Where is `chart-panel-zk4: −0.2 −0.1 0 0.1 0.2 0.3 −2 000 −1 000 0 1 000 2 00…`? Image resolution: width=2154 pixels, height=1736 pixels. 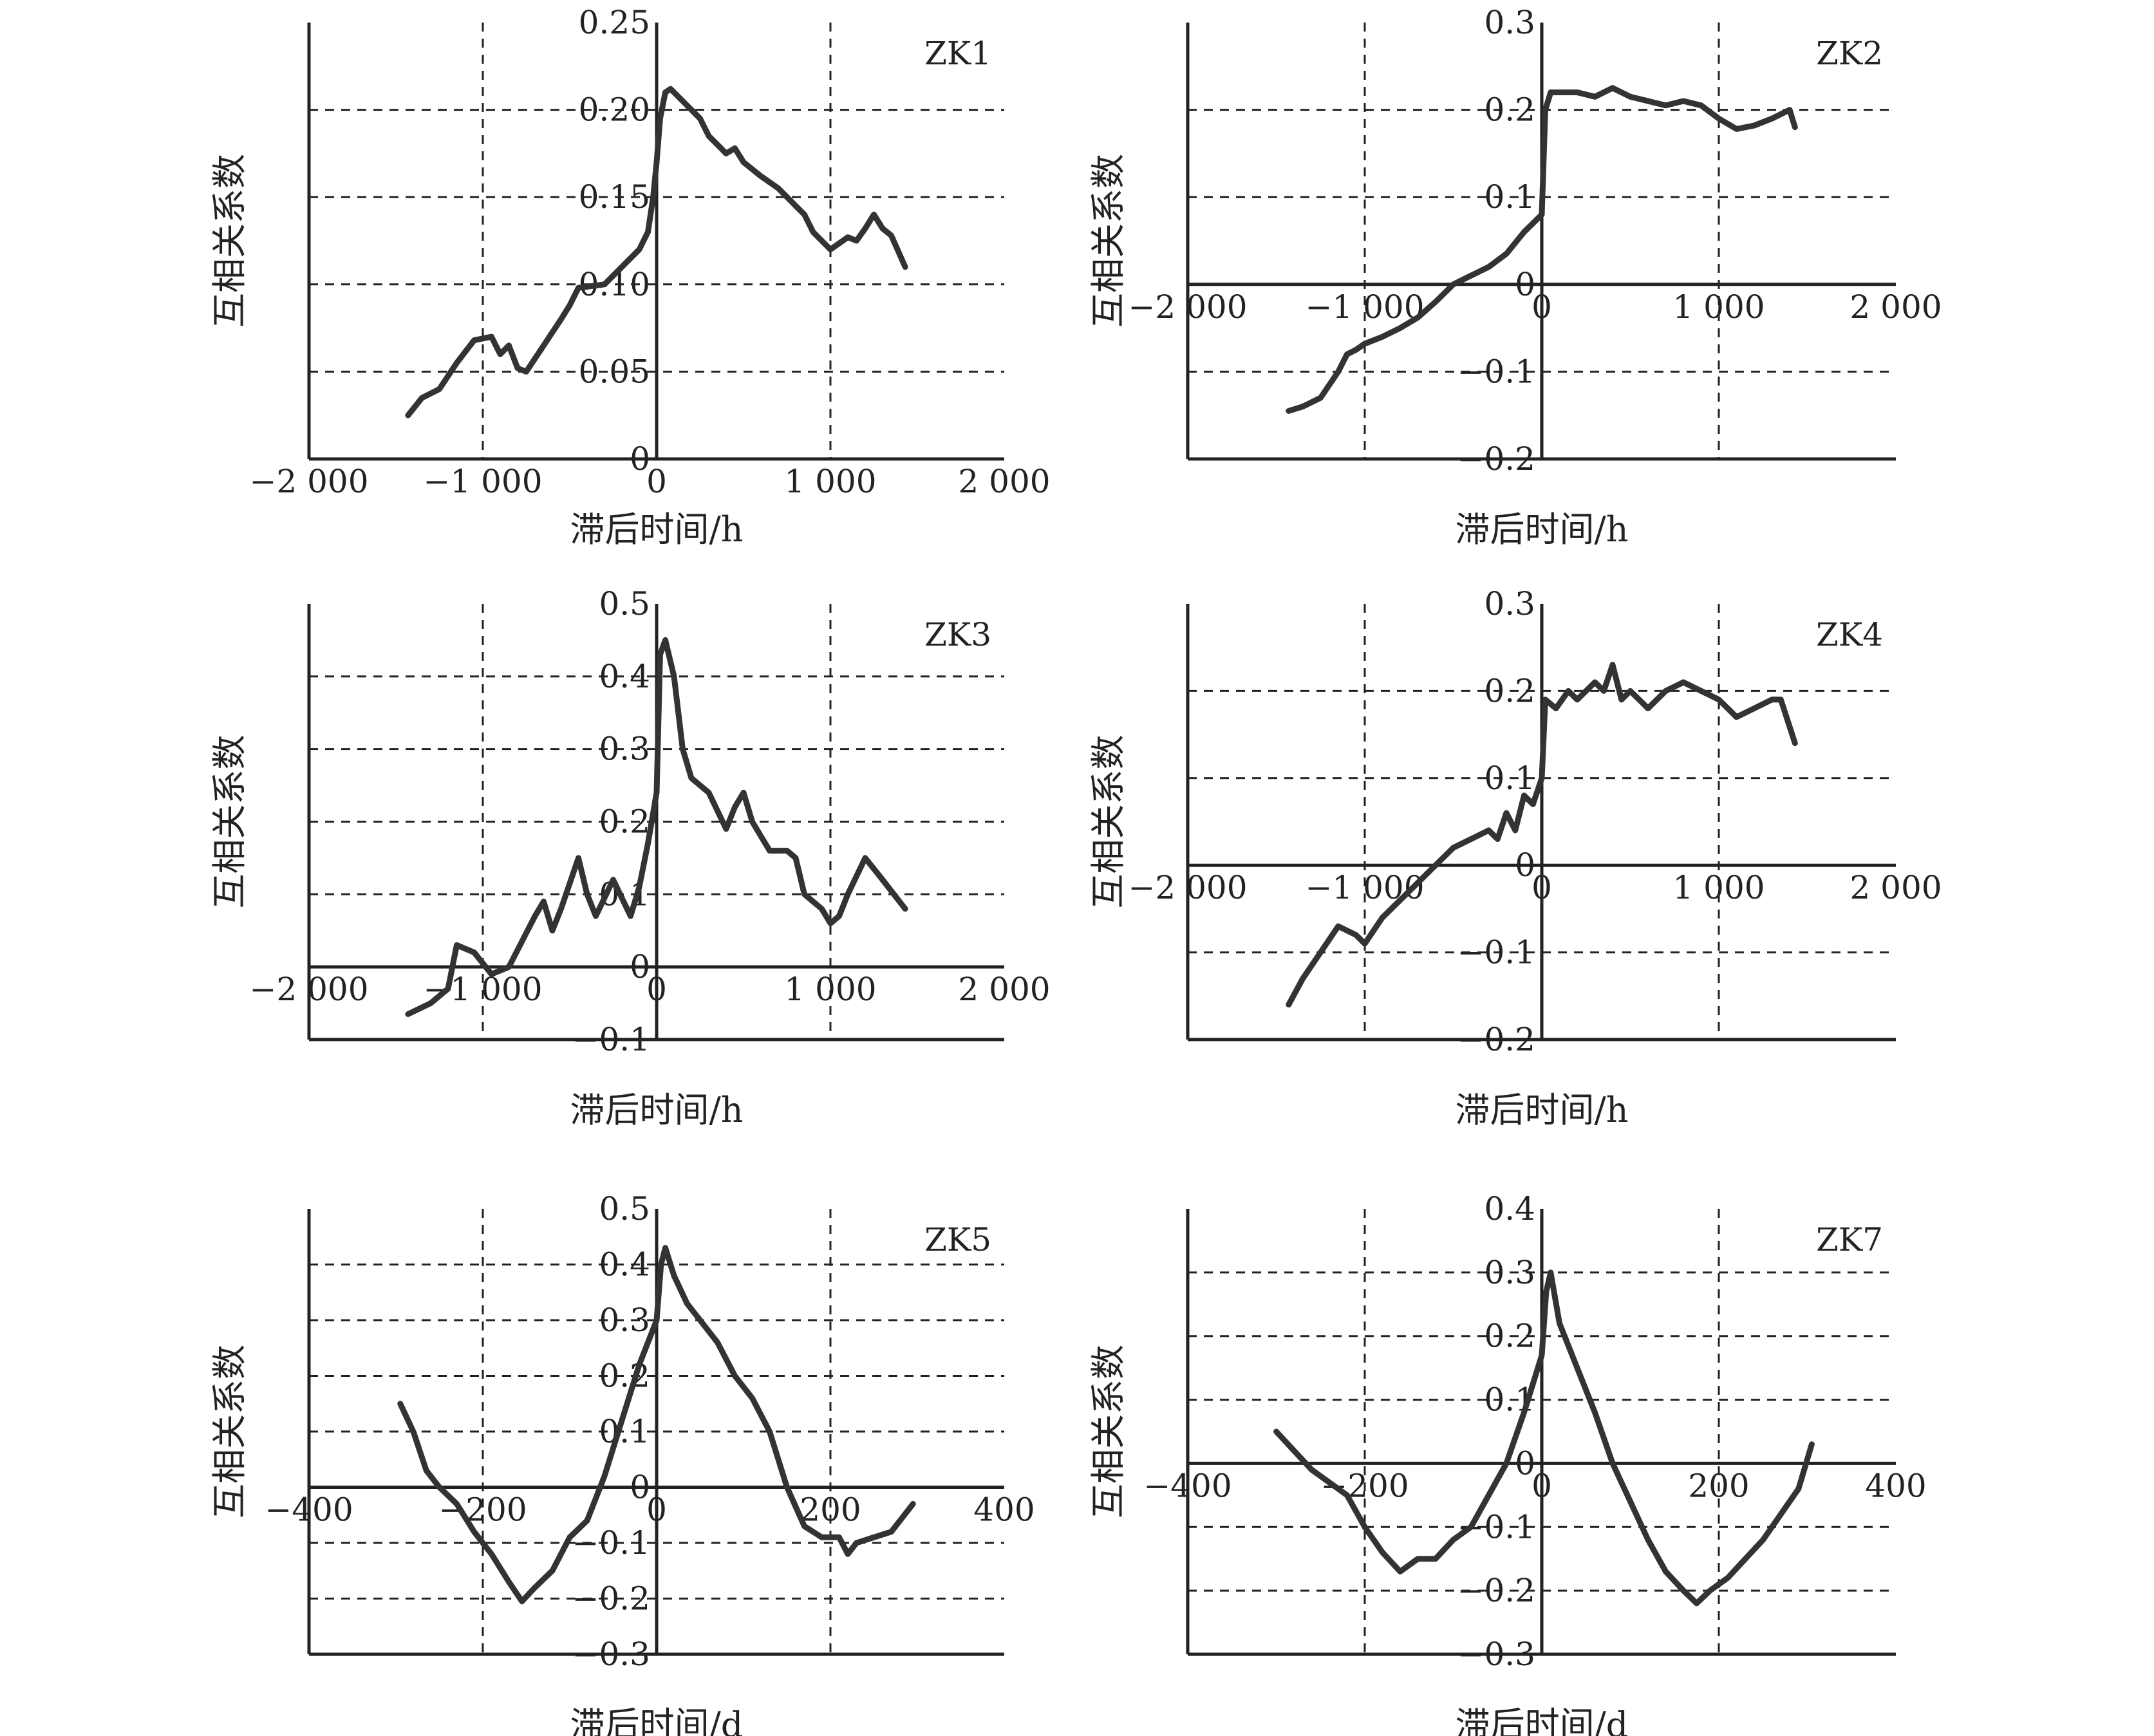 chart-panel-zk4: −0.2 −0.1 0 0.1 0.2 0.3 −2 000 −1 000 0 1 000 2 00… is located at coordinates (1515, 857).